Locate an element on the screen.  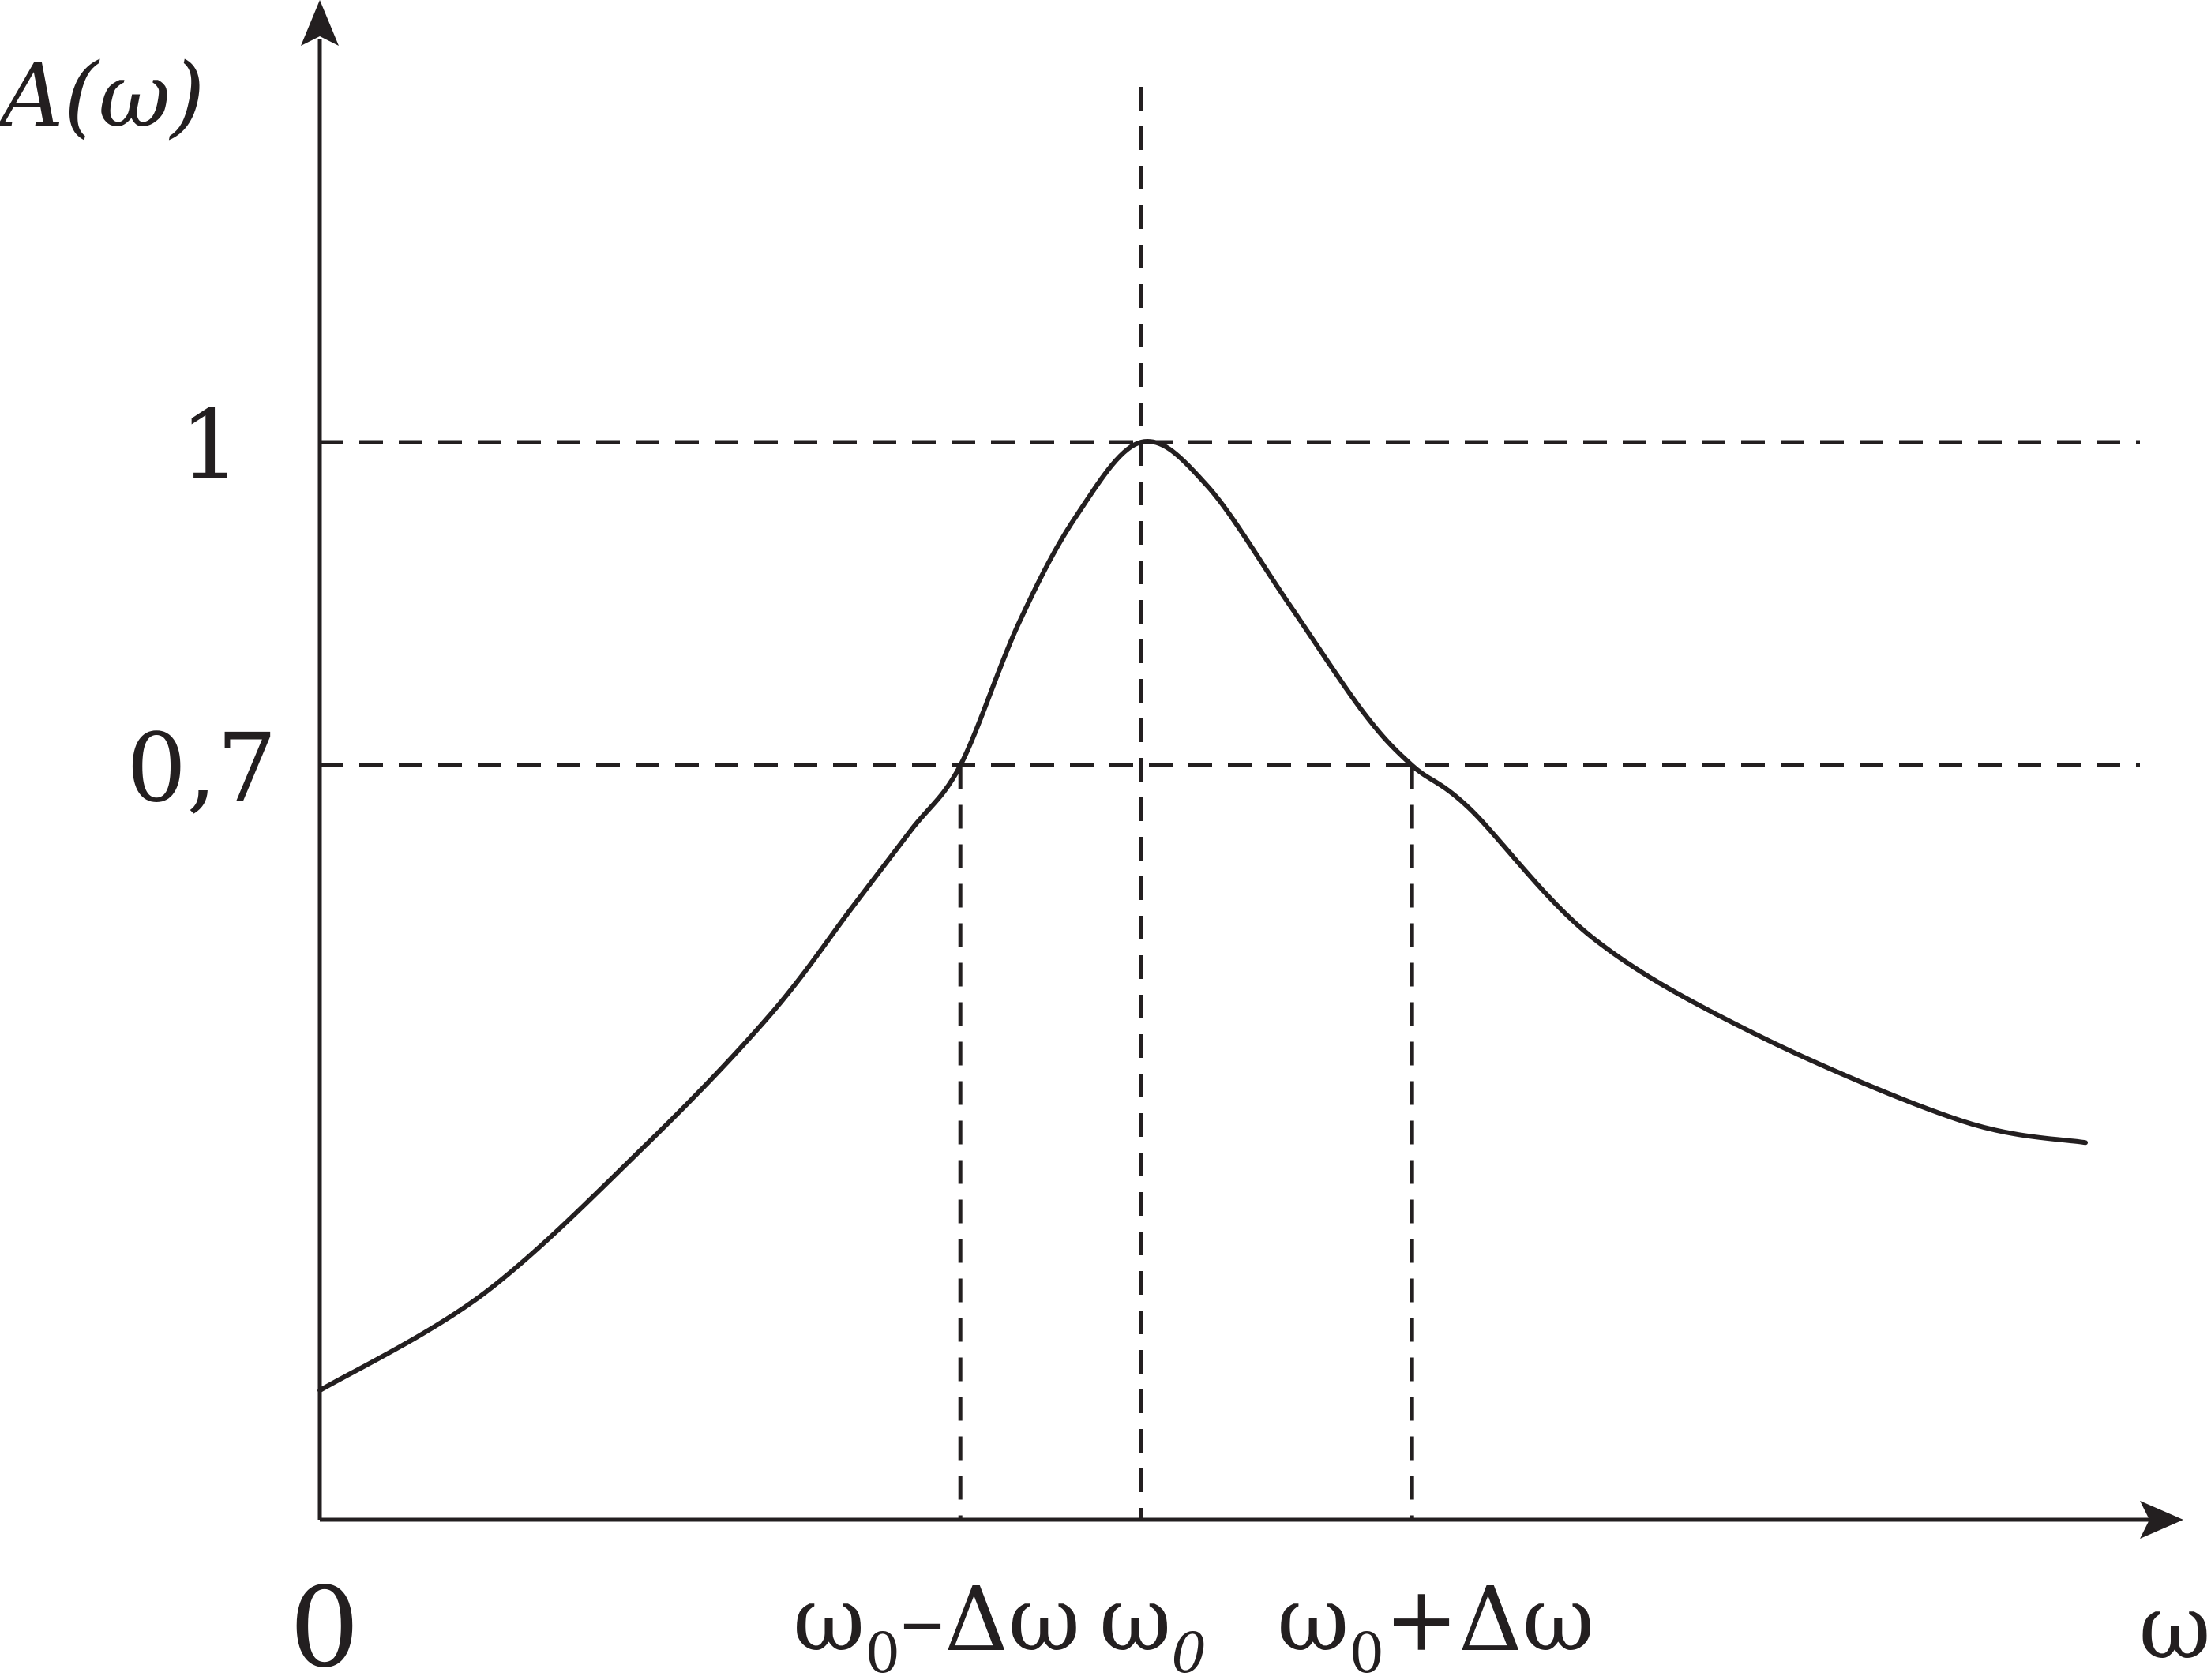
x-tick-label-right-band: ω0+Δω is located at coordinates (1435, 1624).